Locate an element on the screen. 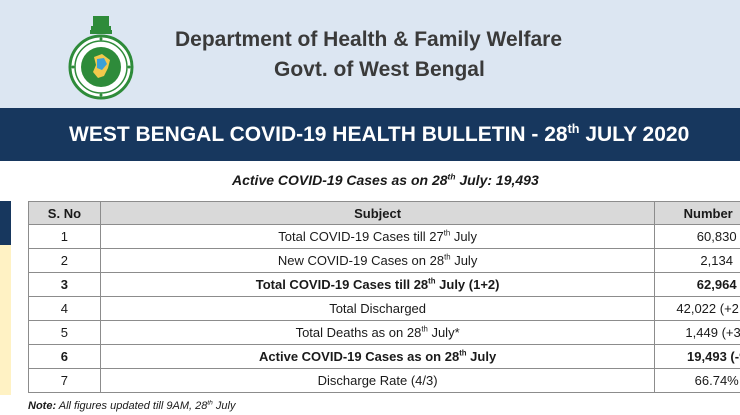  row-sno: 2 is located at coordinates (64, 260).